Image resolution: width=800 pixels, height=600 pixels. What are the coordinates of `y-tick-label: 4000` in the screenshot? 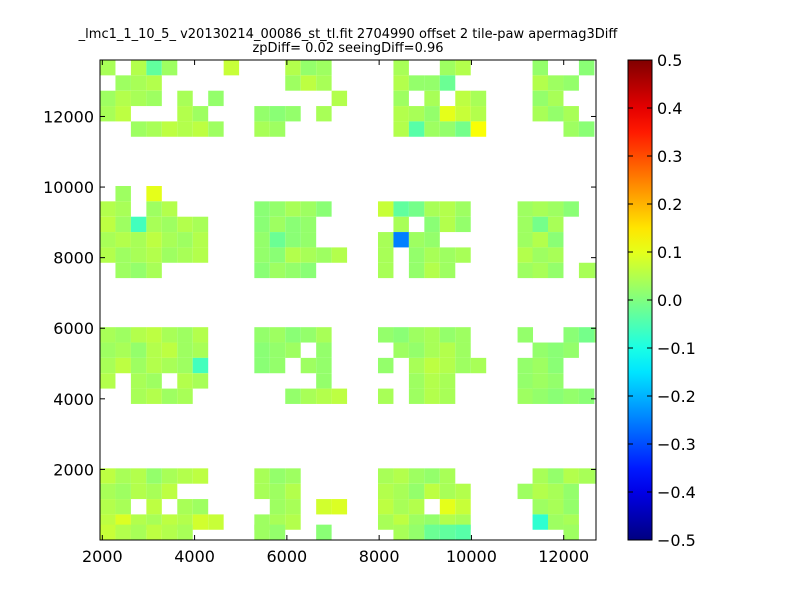 It's located at (73, 399).